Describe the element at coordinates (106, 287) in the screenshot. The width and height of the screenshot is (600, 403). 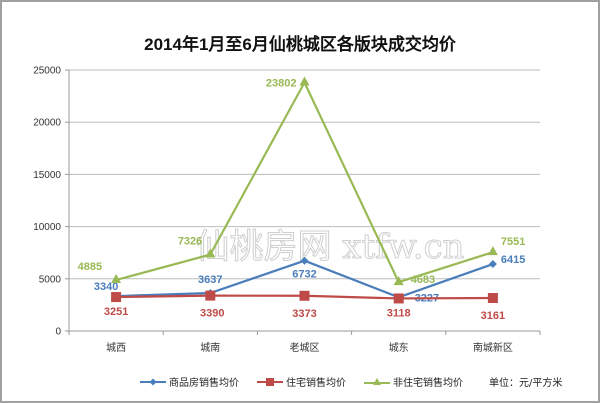
I see `data-label: 3340` at that location.